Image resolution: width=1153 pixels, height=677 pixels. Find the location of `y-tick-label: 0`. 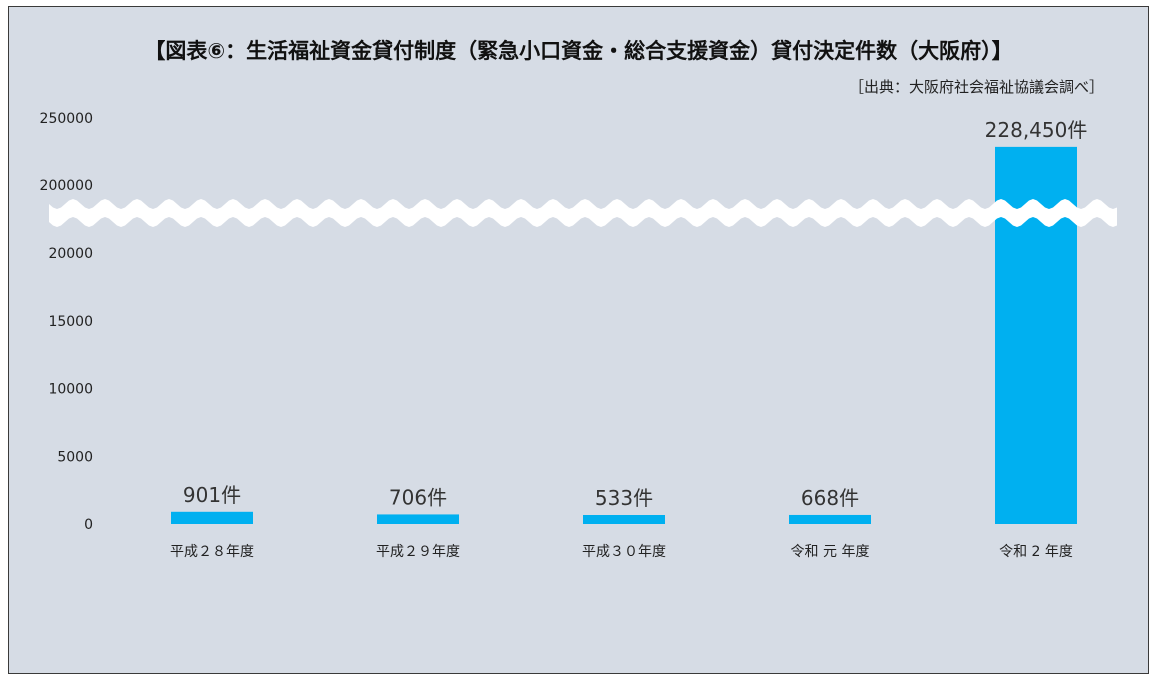

y-tick-label: 0 is located at coordinates (88, 525).